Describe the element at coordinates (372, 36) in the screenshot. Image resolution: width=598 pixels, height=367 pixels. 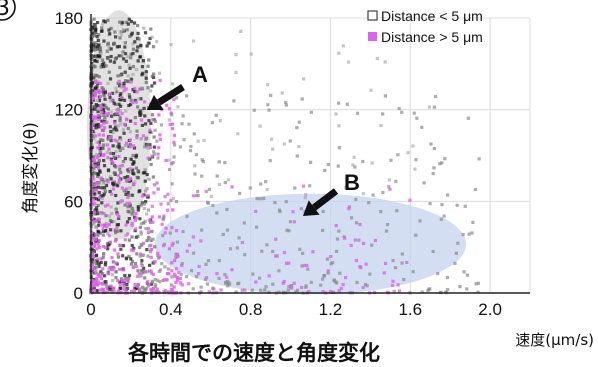
I see `legend-marker-far` at that location.